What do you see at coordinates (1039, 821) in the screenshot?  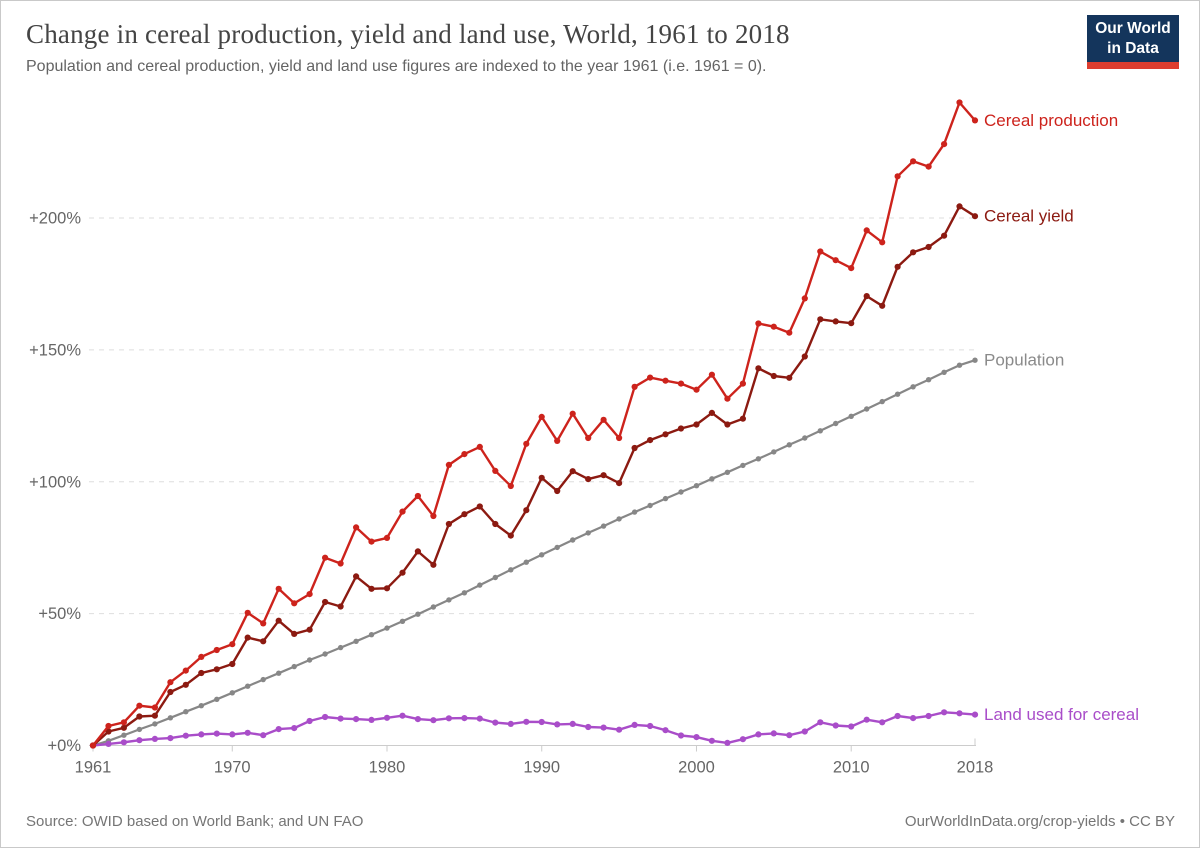 I see `owid-license-link: OurWorldInData.org/crop-yields • CC BY` at bounding box center [1039, 821].